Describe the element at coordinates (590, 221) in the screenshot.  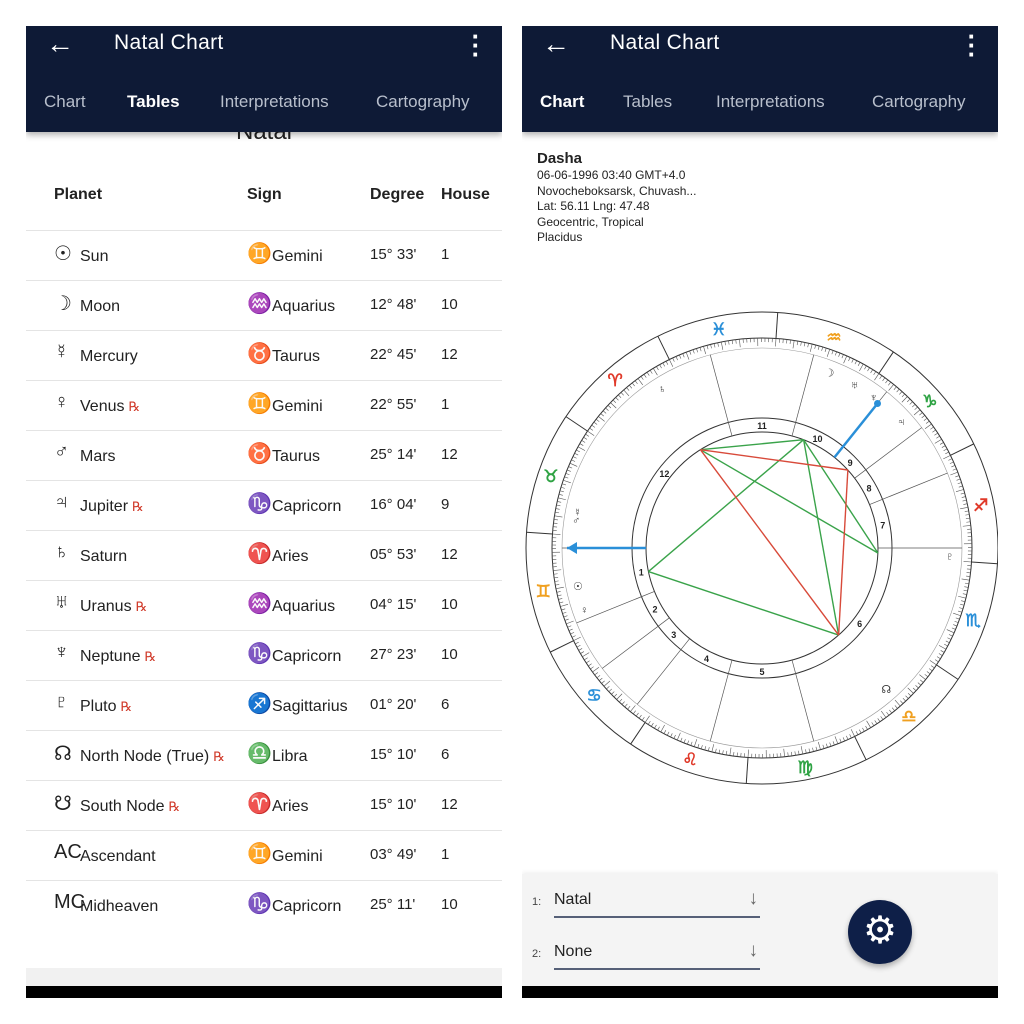
I see `chart-system: Geocentric, Tropical` at that location.